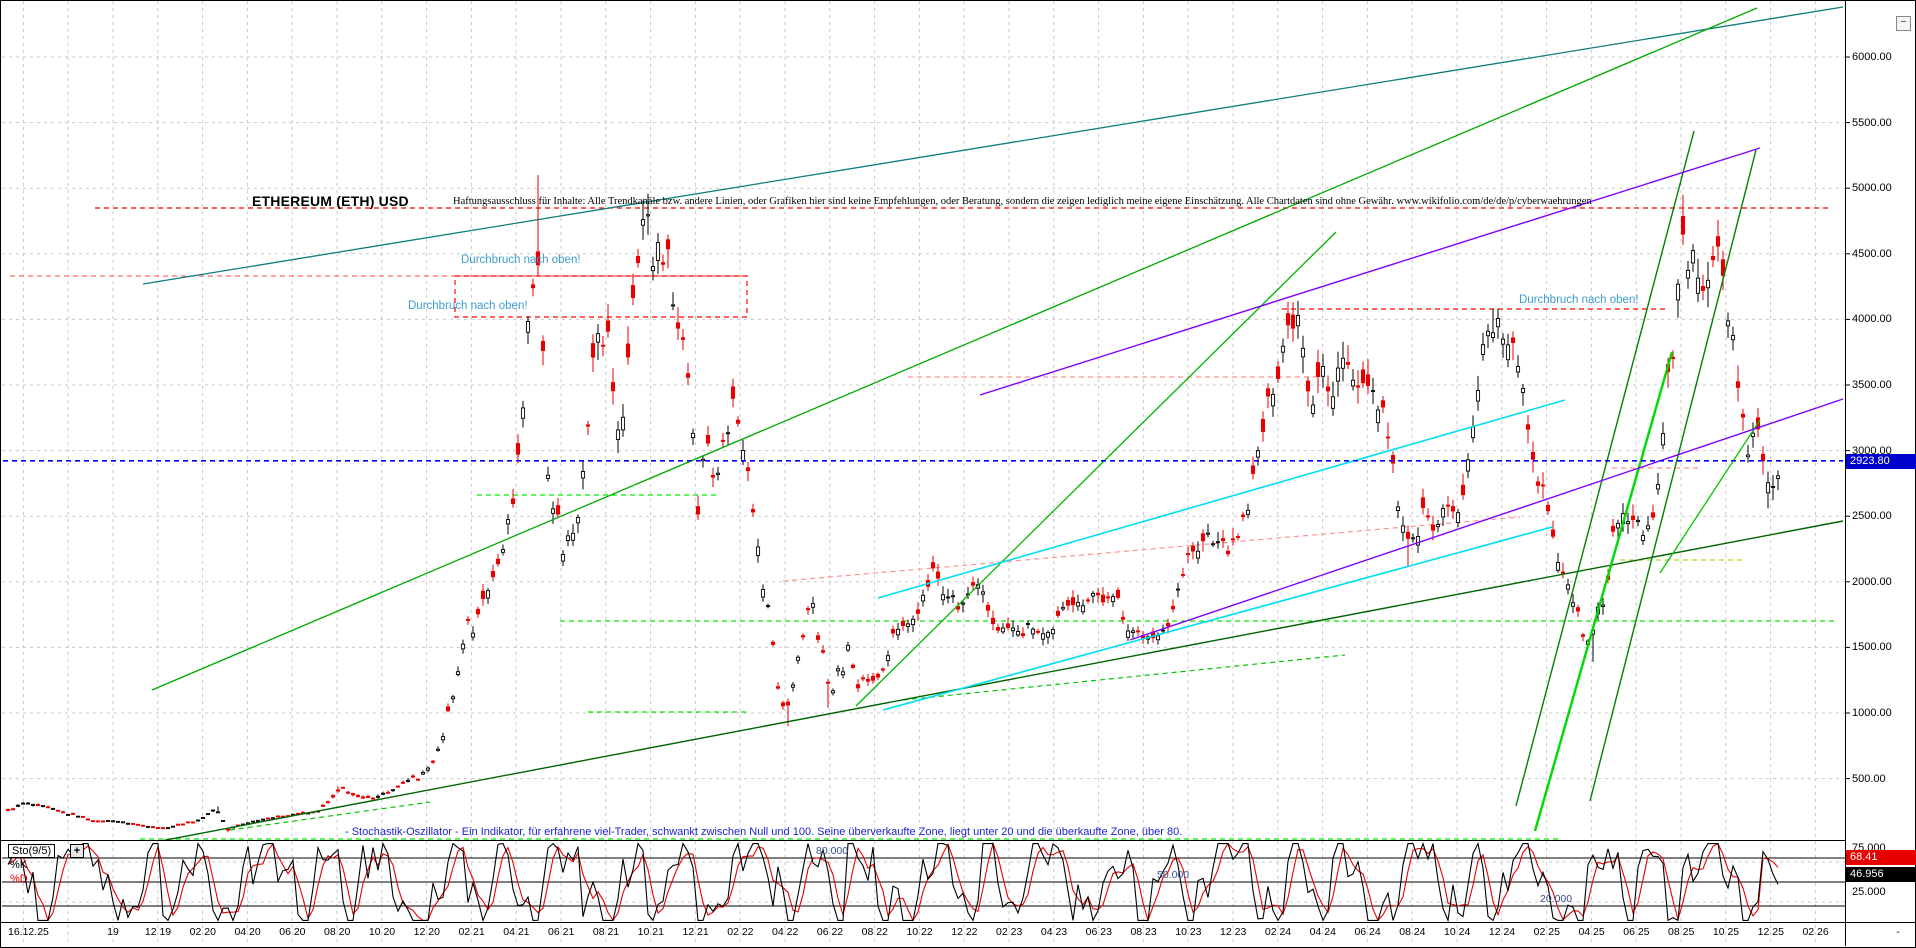 This screenshot has height=948, width=1916. What do you see at coordinates (247, 932) in the screenshot?
I see `date-tick-label: 04 20` at bounding box center [247, 932].